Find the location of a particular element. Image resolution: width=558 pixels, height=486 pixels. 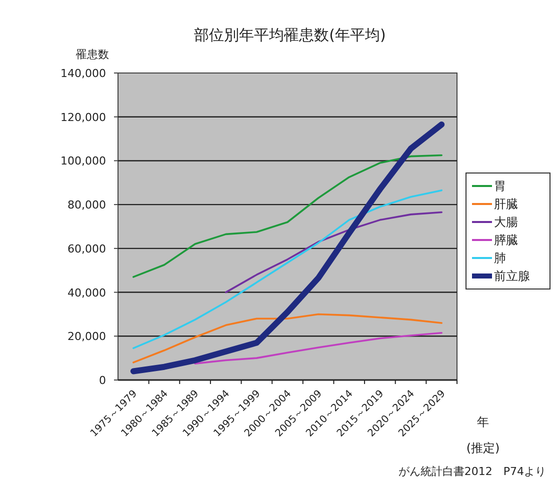

legend-label: 肝臓 is located at coordinates (506, 204).